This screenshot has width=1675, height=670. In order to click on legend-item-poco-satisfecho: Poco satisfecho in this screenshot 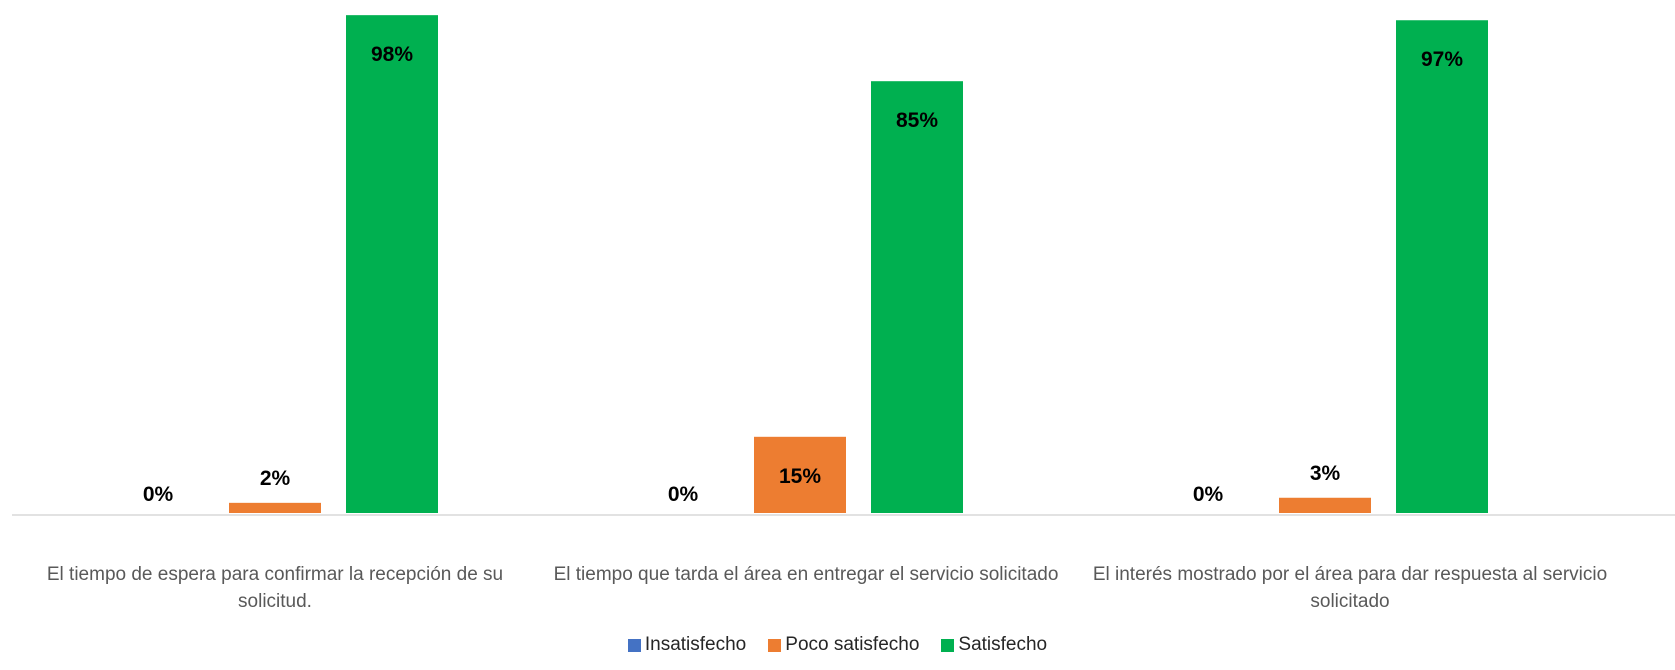, I will do `click(843, 645)`.